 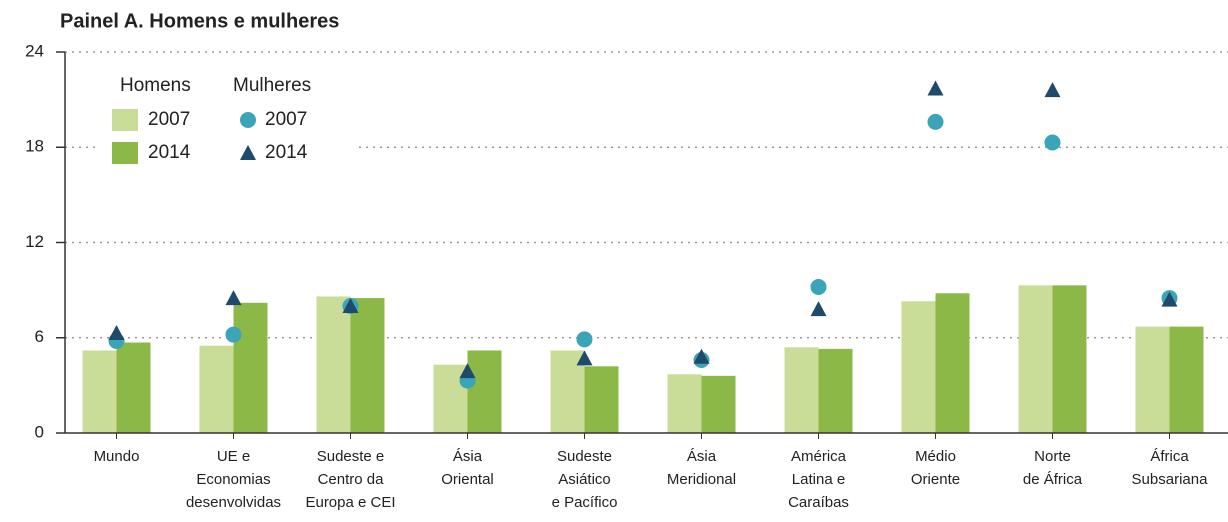 What do you see at coordinates (701, 479) in the screenshot?
I see `x-tick-label: Meridional` at bounding box center [701, 479].